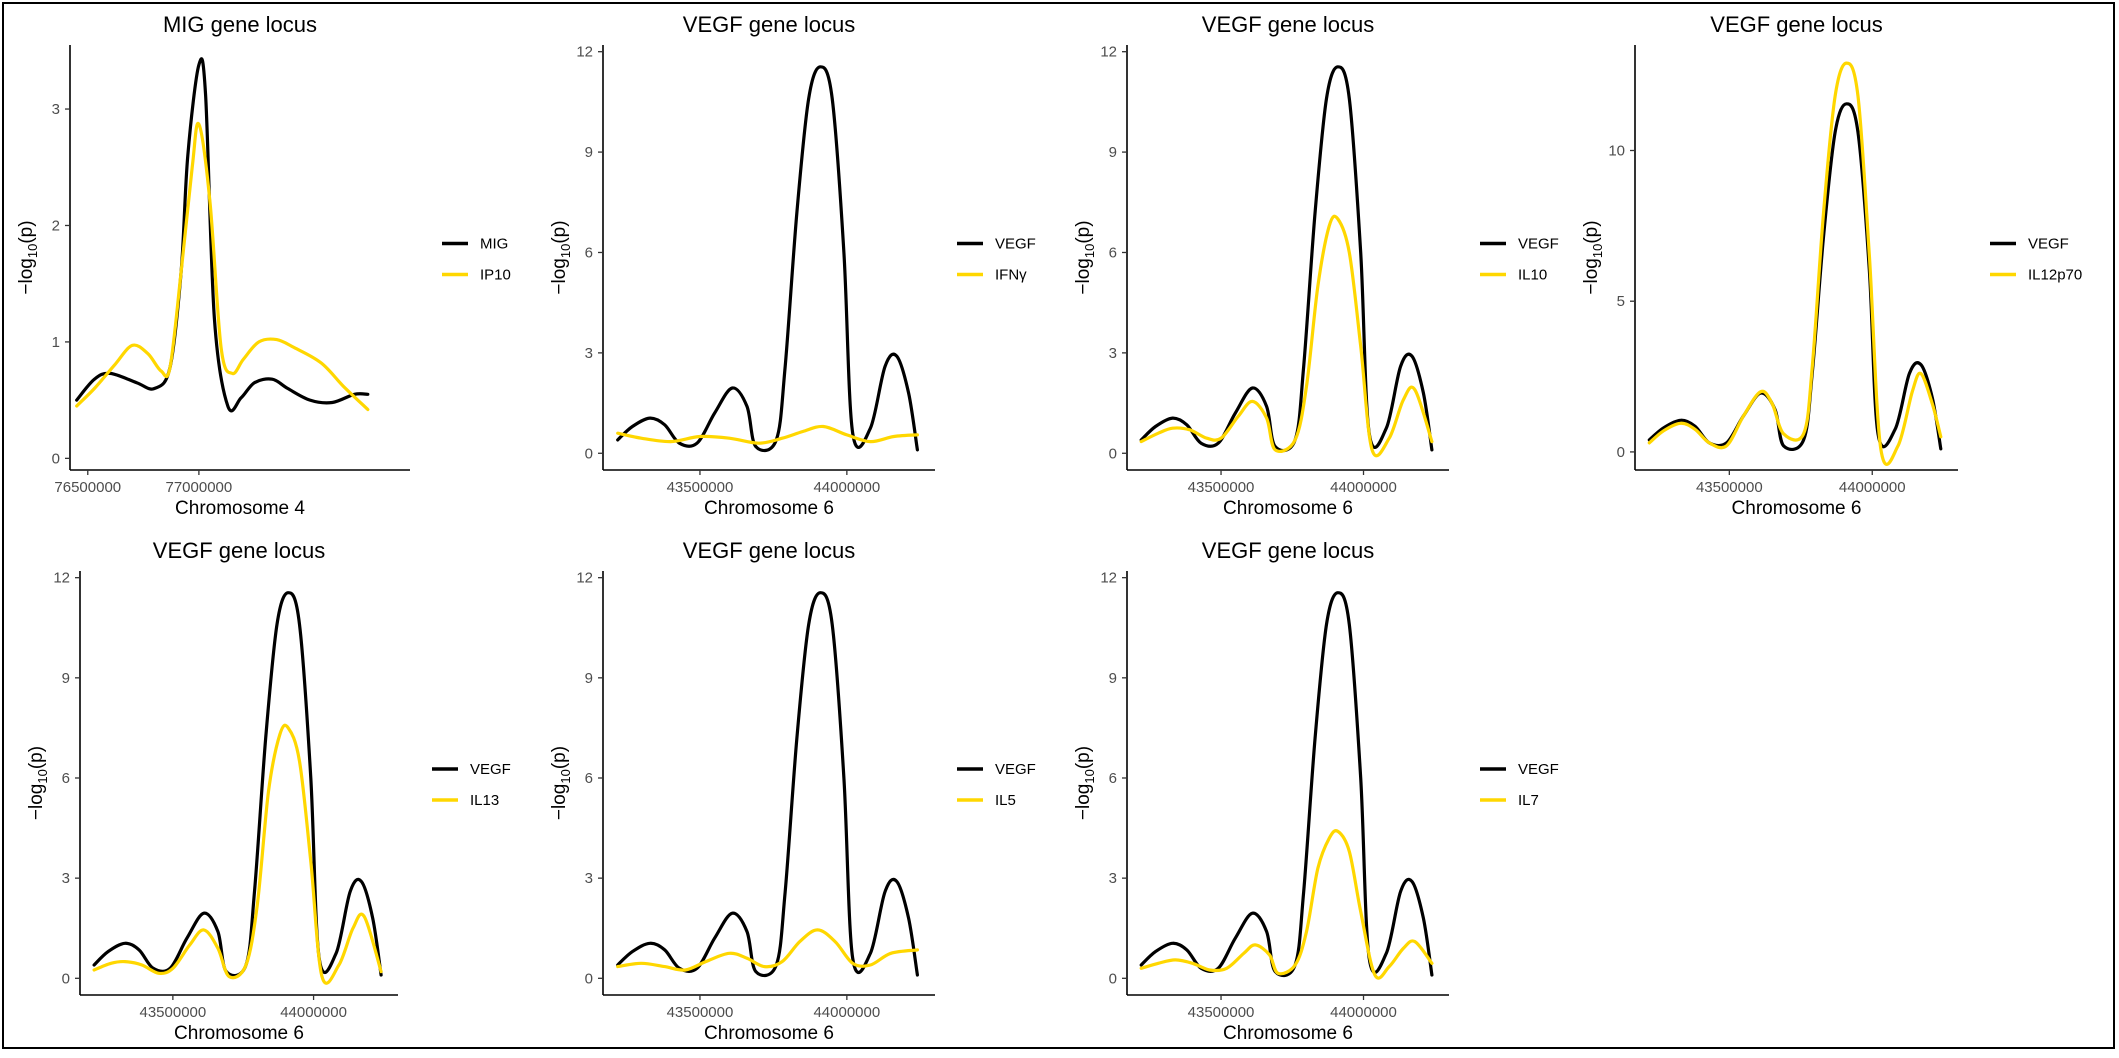 The image size is (2119, 1058). Describe the element at coordinates (1011, 275) in the screenshot. I see `legend-label: IFNγ` at that location.